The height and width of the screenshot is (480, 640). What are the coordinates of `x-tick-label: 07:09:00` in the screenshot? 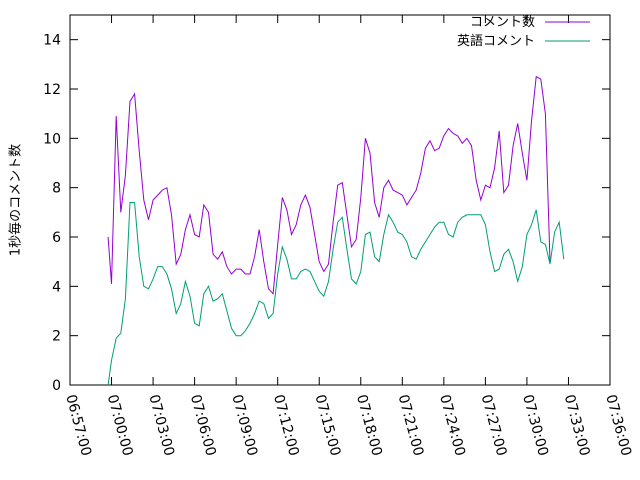 It's located at (244, 425).